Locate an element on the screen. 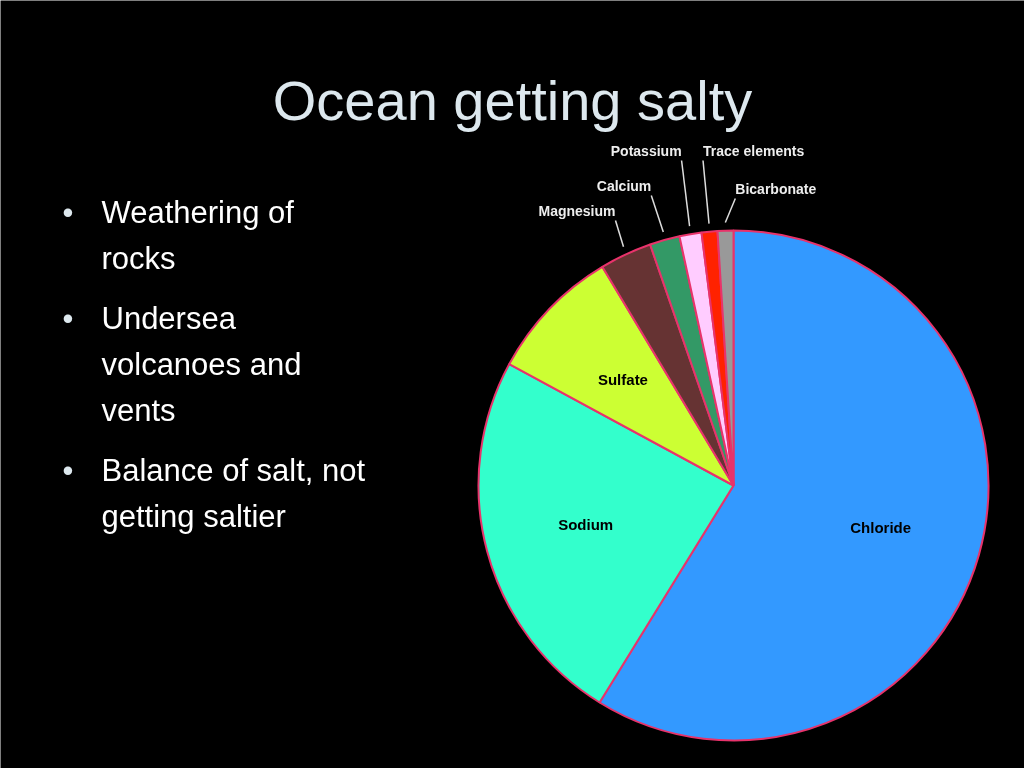  slice-label: Trace elements is located at coordinates (754, 150).